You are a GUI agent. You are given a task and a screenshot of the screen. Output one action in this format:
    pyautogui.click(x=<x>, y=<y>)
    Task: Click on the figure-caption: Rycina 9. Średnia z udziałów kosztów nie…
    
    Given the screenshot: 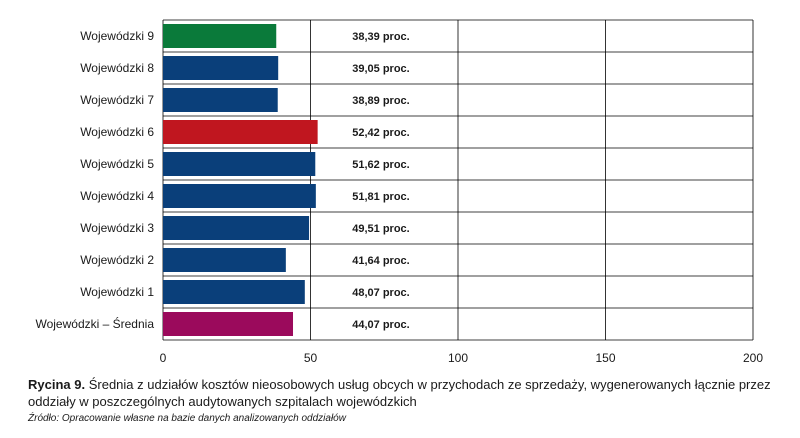 What is the action you would take?
    pyautogui.click(x=408, y=393)
    